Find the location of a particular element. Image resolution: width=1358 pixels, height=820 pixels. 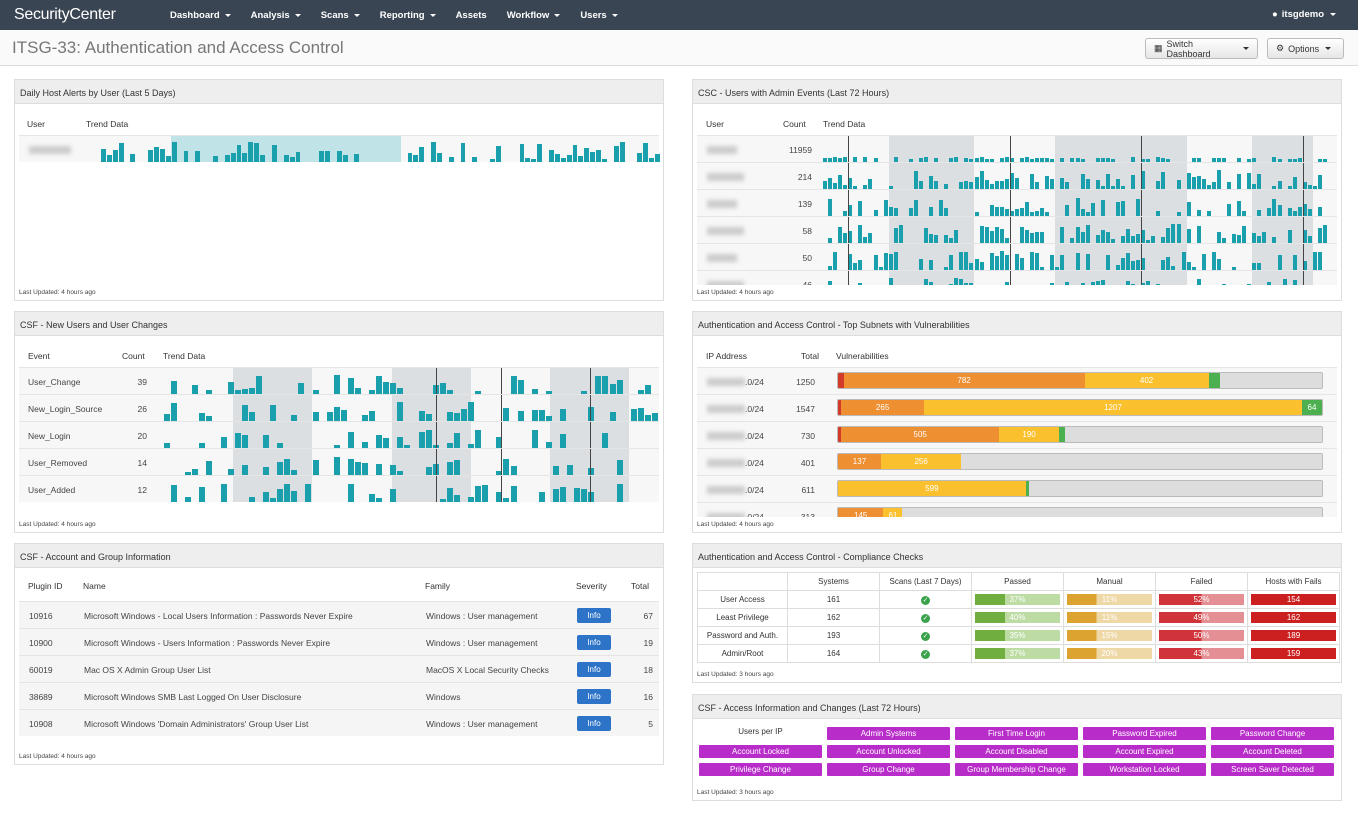

nav-item-dashboard: Dashboard is located at coordinates (200, 15).